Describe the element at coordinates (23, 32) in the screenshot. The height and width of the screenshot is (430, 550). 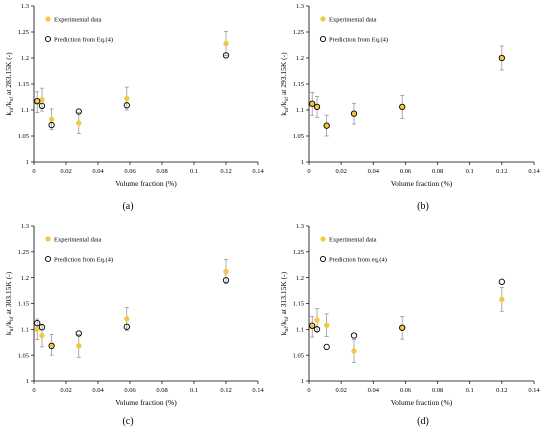
I see `y-tick-label: 1.25` at that location.